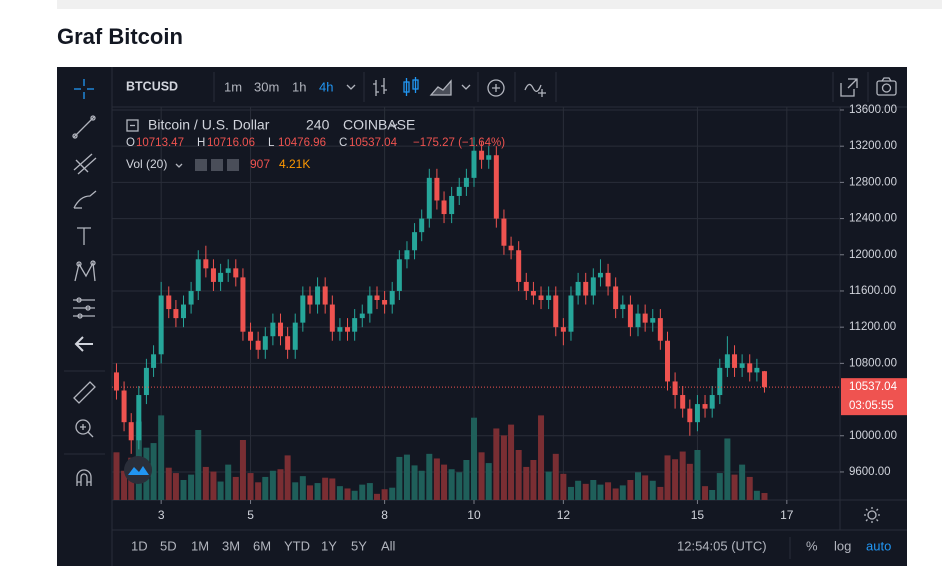 This screenshot has width=942, height=585. What do you see at coordinates (535, 90) in the screenshot?
I see `indicators-button` at bounding box center [535, 90].